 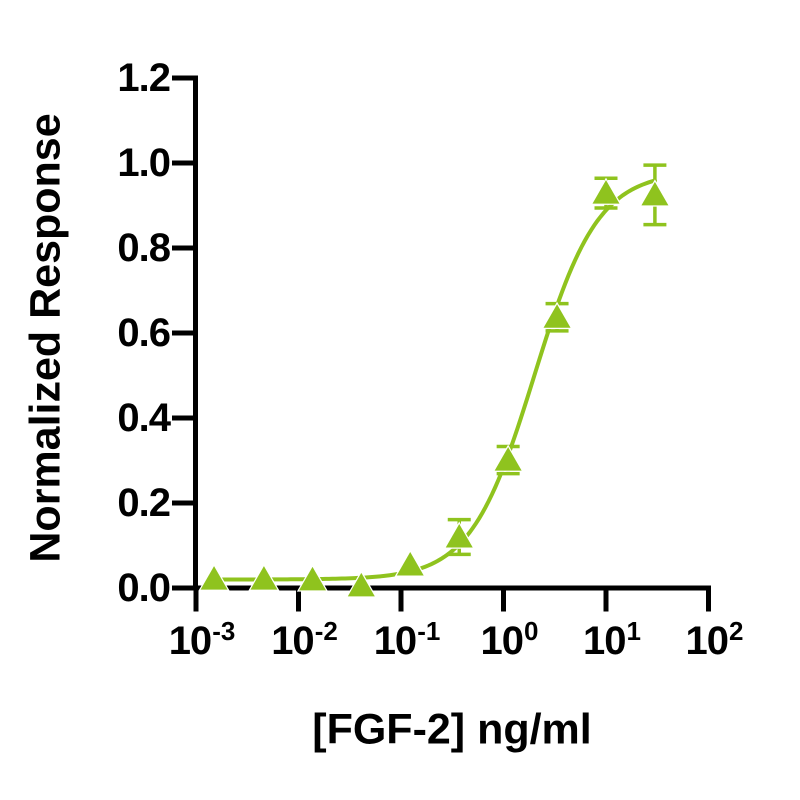 What do you see at coordinates (144, 248) in the screenshot?
I see `y-tick-label: 0.8` at bounding box center [144, 248].